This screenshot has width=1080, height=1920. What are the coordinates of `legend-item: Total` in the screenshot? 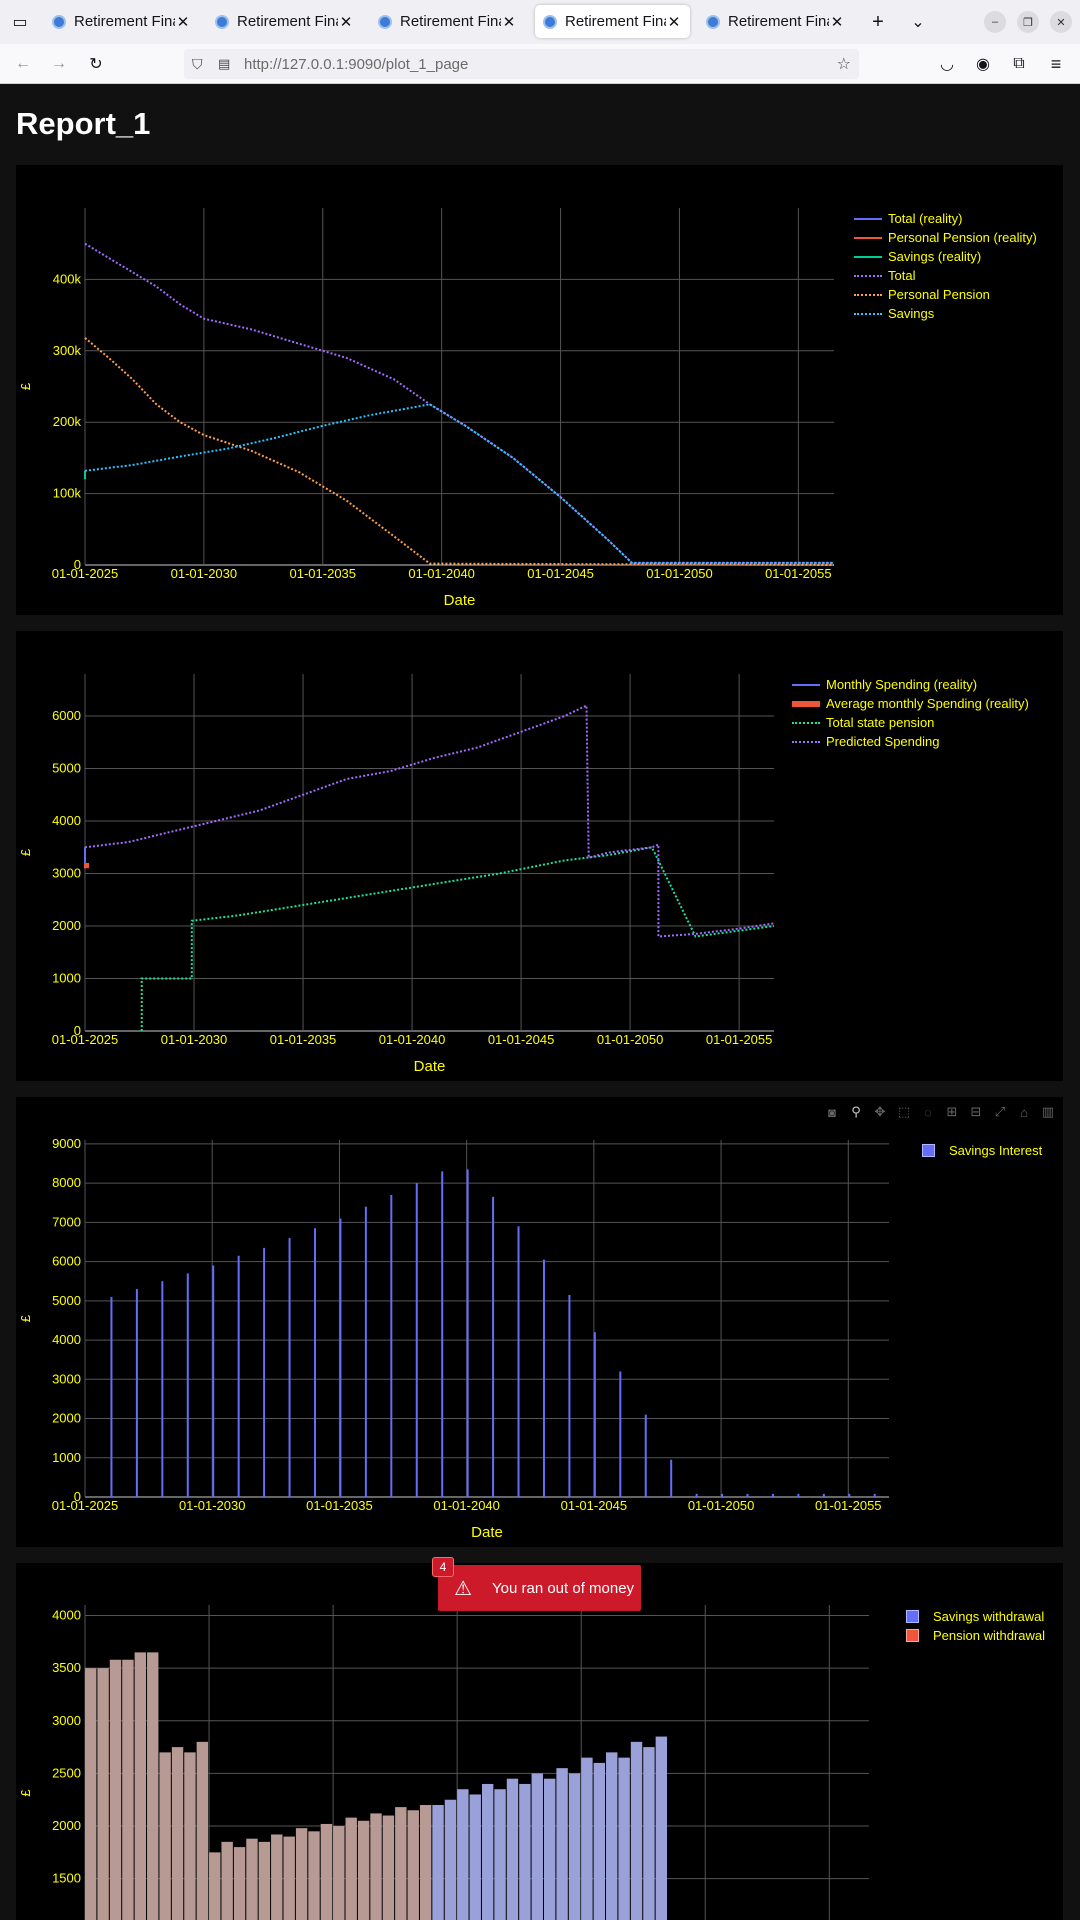 It's located at (945, 275).